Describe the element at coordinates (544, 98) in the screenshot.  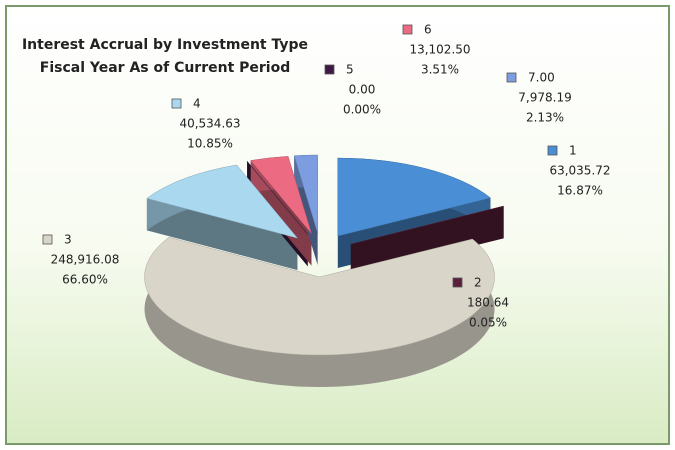
I see `value-label: 7,978.19` at that location.